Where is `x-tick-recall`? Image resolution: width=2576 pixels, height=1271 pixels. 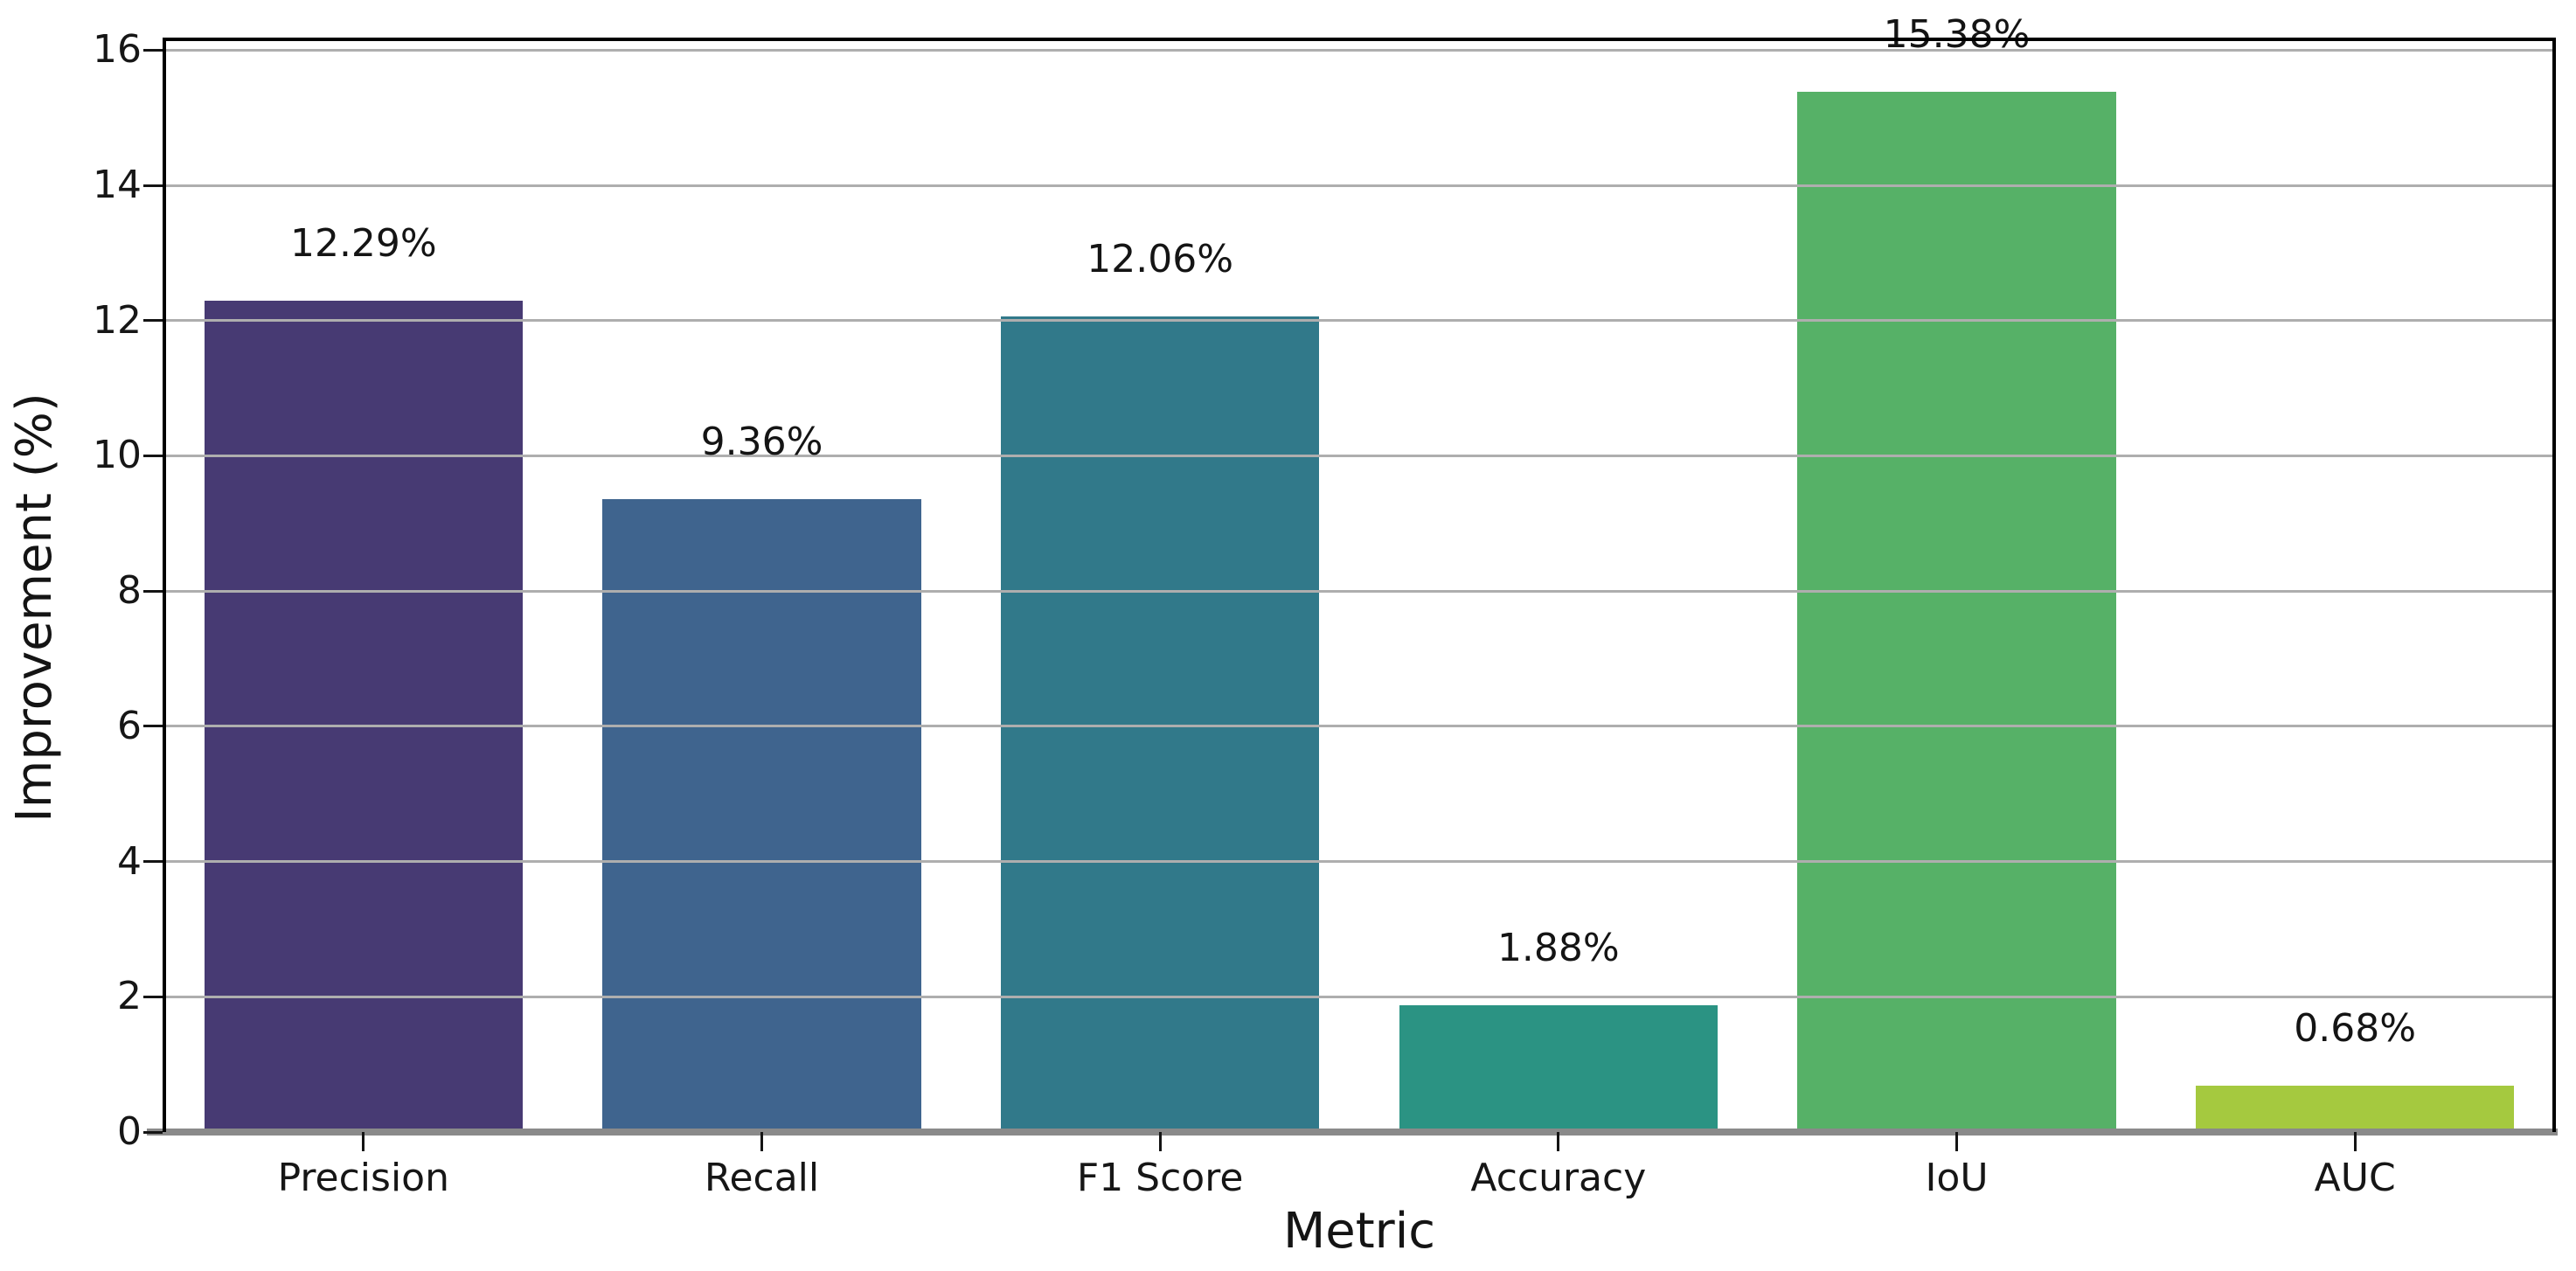 x-tick-recall is located at coordinates (761, 1142).